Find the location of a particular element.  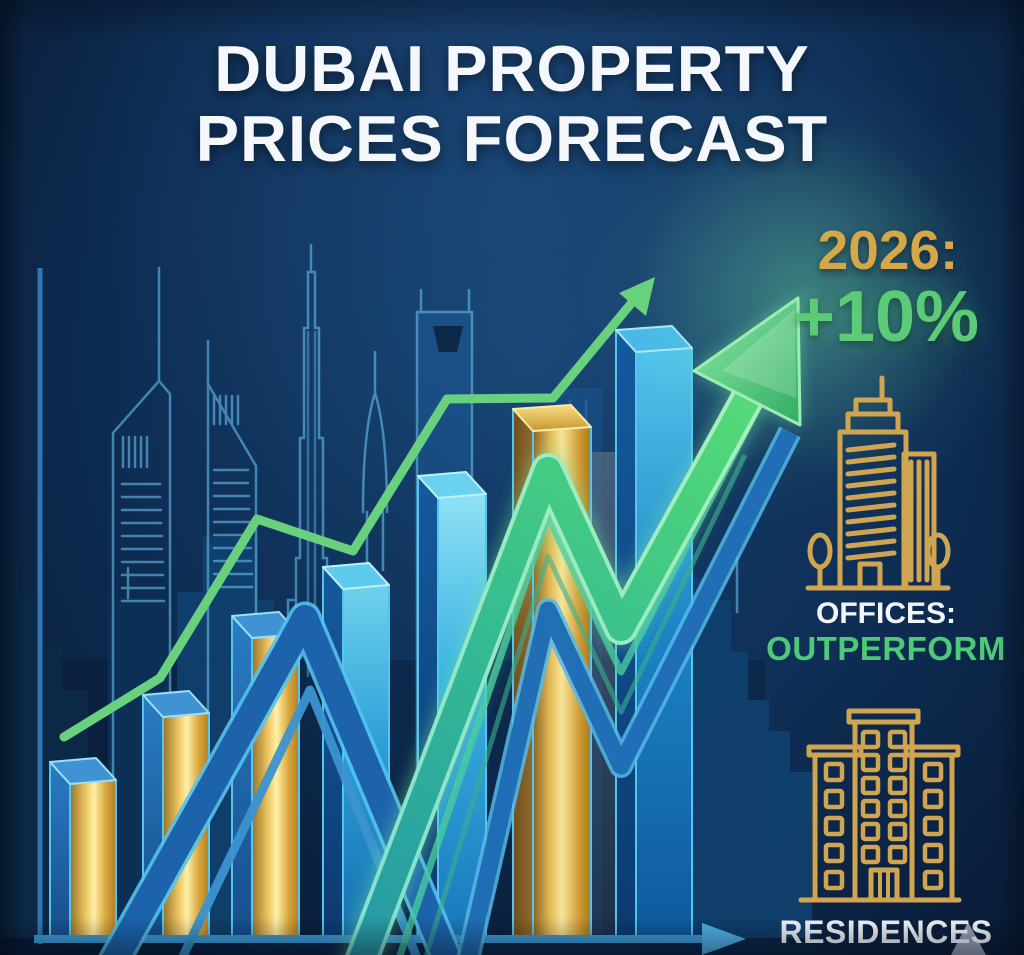

small-arrowhead is located at coordinates (637, 296).